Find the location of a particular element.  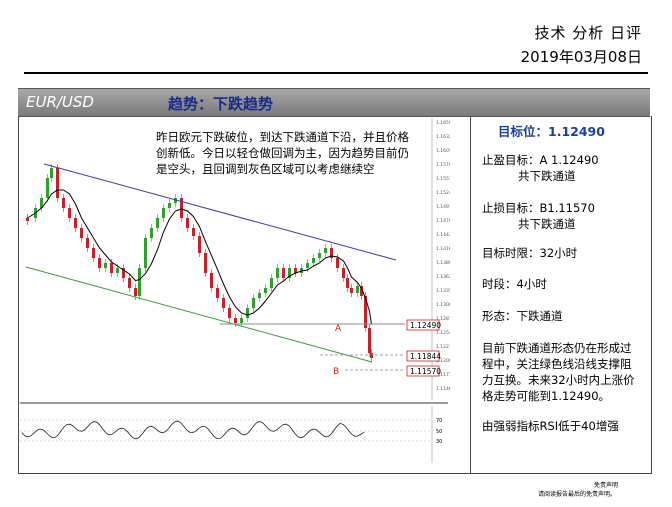

column-separator is located at coordinates (470, 294).